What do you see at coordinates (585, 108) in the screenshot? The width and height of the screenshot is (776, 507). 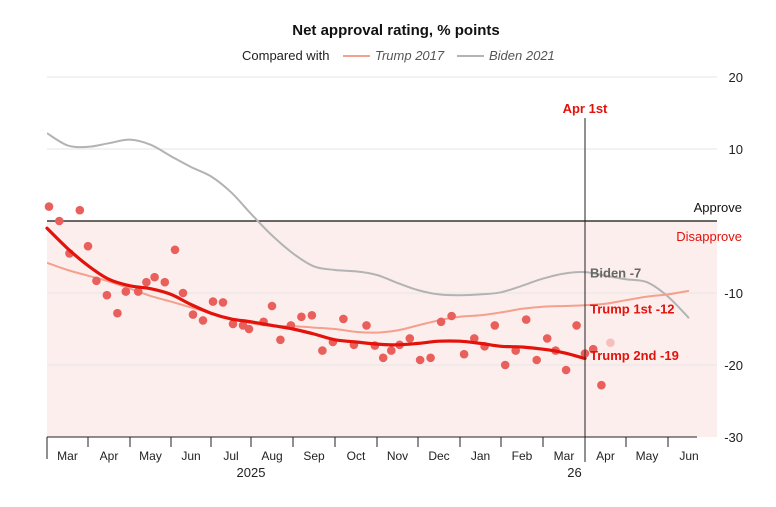 I see `apr-1st-marker-label: Apr 1st` at bounding box center [585, 108].